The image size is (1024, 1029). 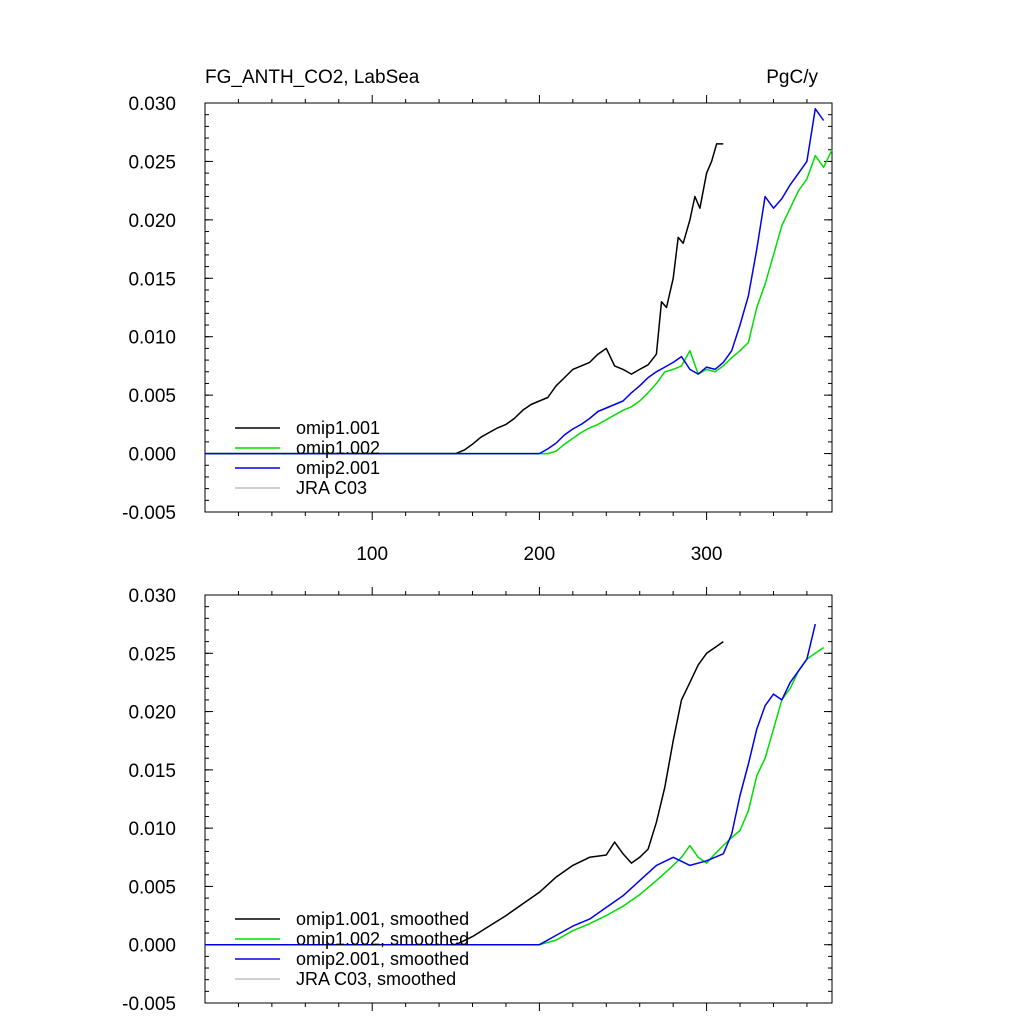 What do you see at coordinates (707, 554) in the screenshot?
I see `x-tick-label: 300` at bounding box center [707, 554].